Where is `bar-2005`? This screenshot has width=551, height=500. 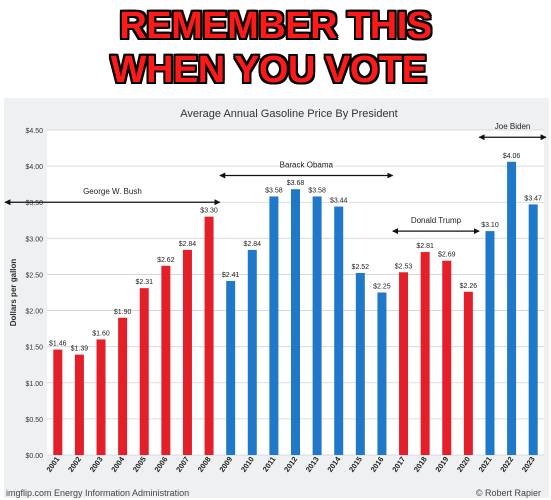
bar-2005 is located at coordinates (144, 371).